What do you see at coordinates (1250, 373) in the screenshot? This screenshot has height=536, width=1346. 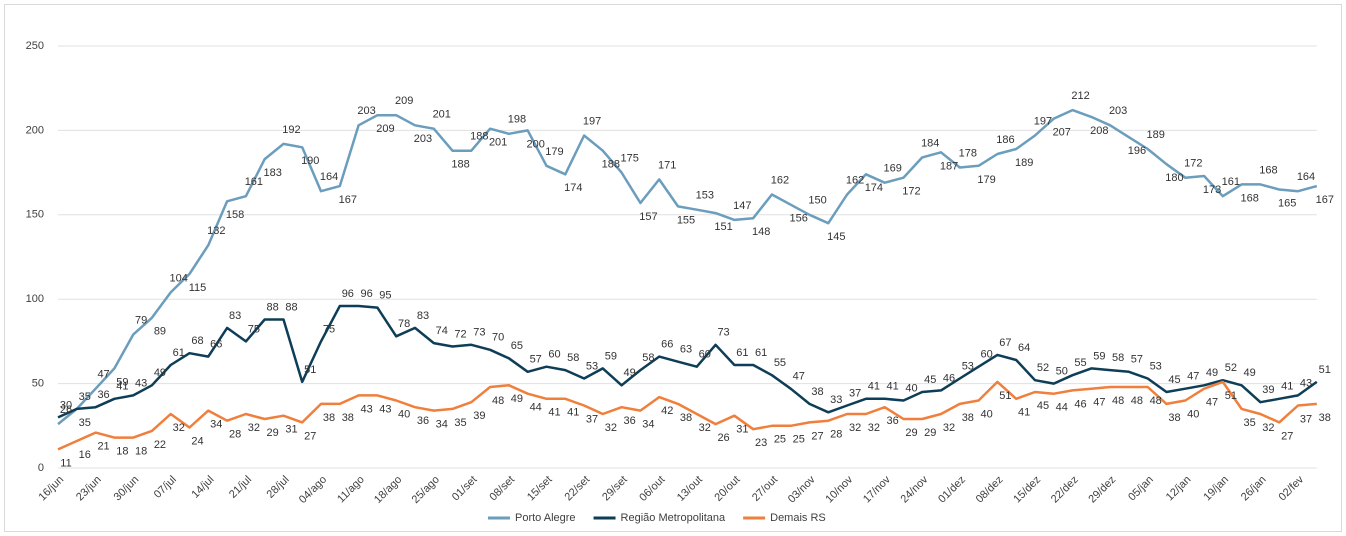 I see `data-label: 49` at bounding box center [1250, 373].